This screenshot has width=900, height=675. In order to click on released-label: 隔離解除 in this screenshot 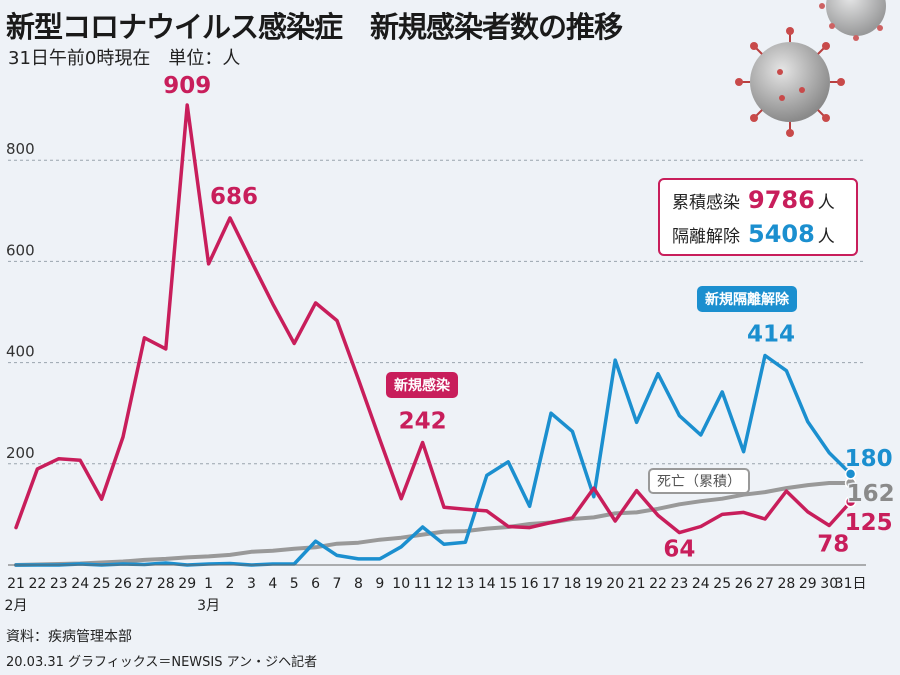, I will do `click(706, 237)`.